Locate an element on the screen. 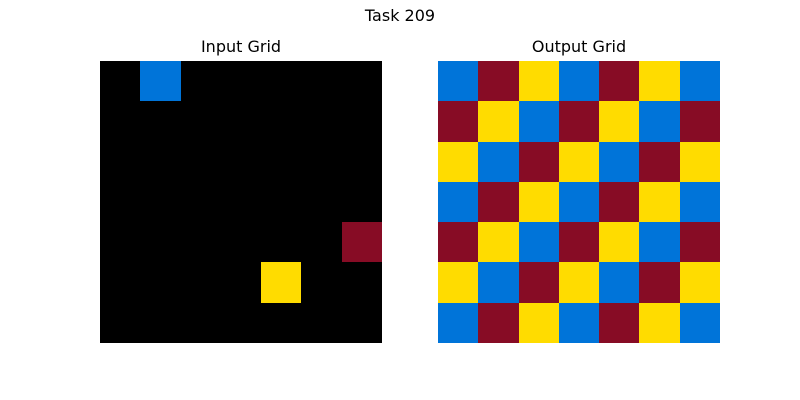 The height and width of the screenshot is (400, 800). input-grid-title: Input Grid is located at coordinates (241, 46).